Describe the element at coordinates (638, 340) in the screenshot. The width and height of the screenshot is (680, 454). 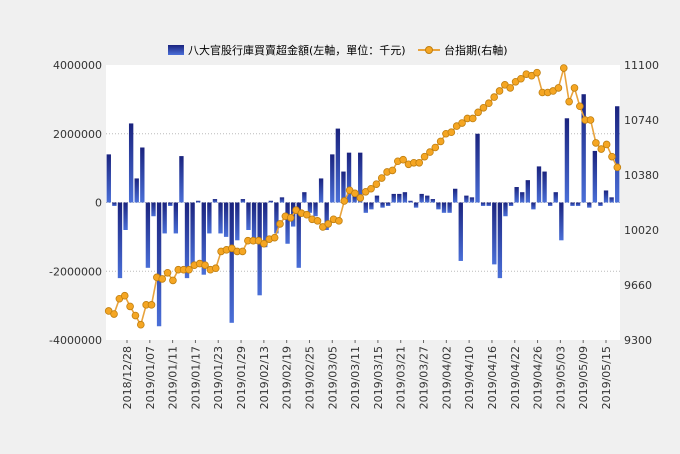
I see `right-tick-label: 9300` at that location.